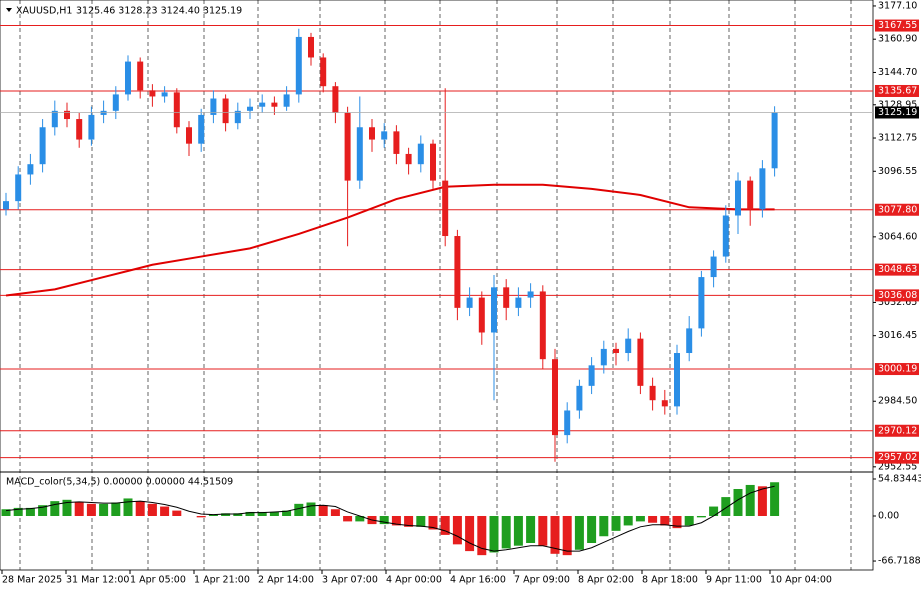 The height and width of the screenshot is (590, 921). What do you see at coordinates (897, 457) in the screenshot?
I see `level-label: 2957.02` at bounding box center [897, 457].